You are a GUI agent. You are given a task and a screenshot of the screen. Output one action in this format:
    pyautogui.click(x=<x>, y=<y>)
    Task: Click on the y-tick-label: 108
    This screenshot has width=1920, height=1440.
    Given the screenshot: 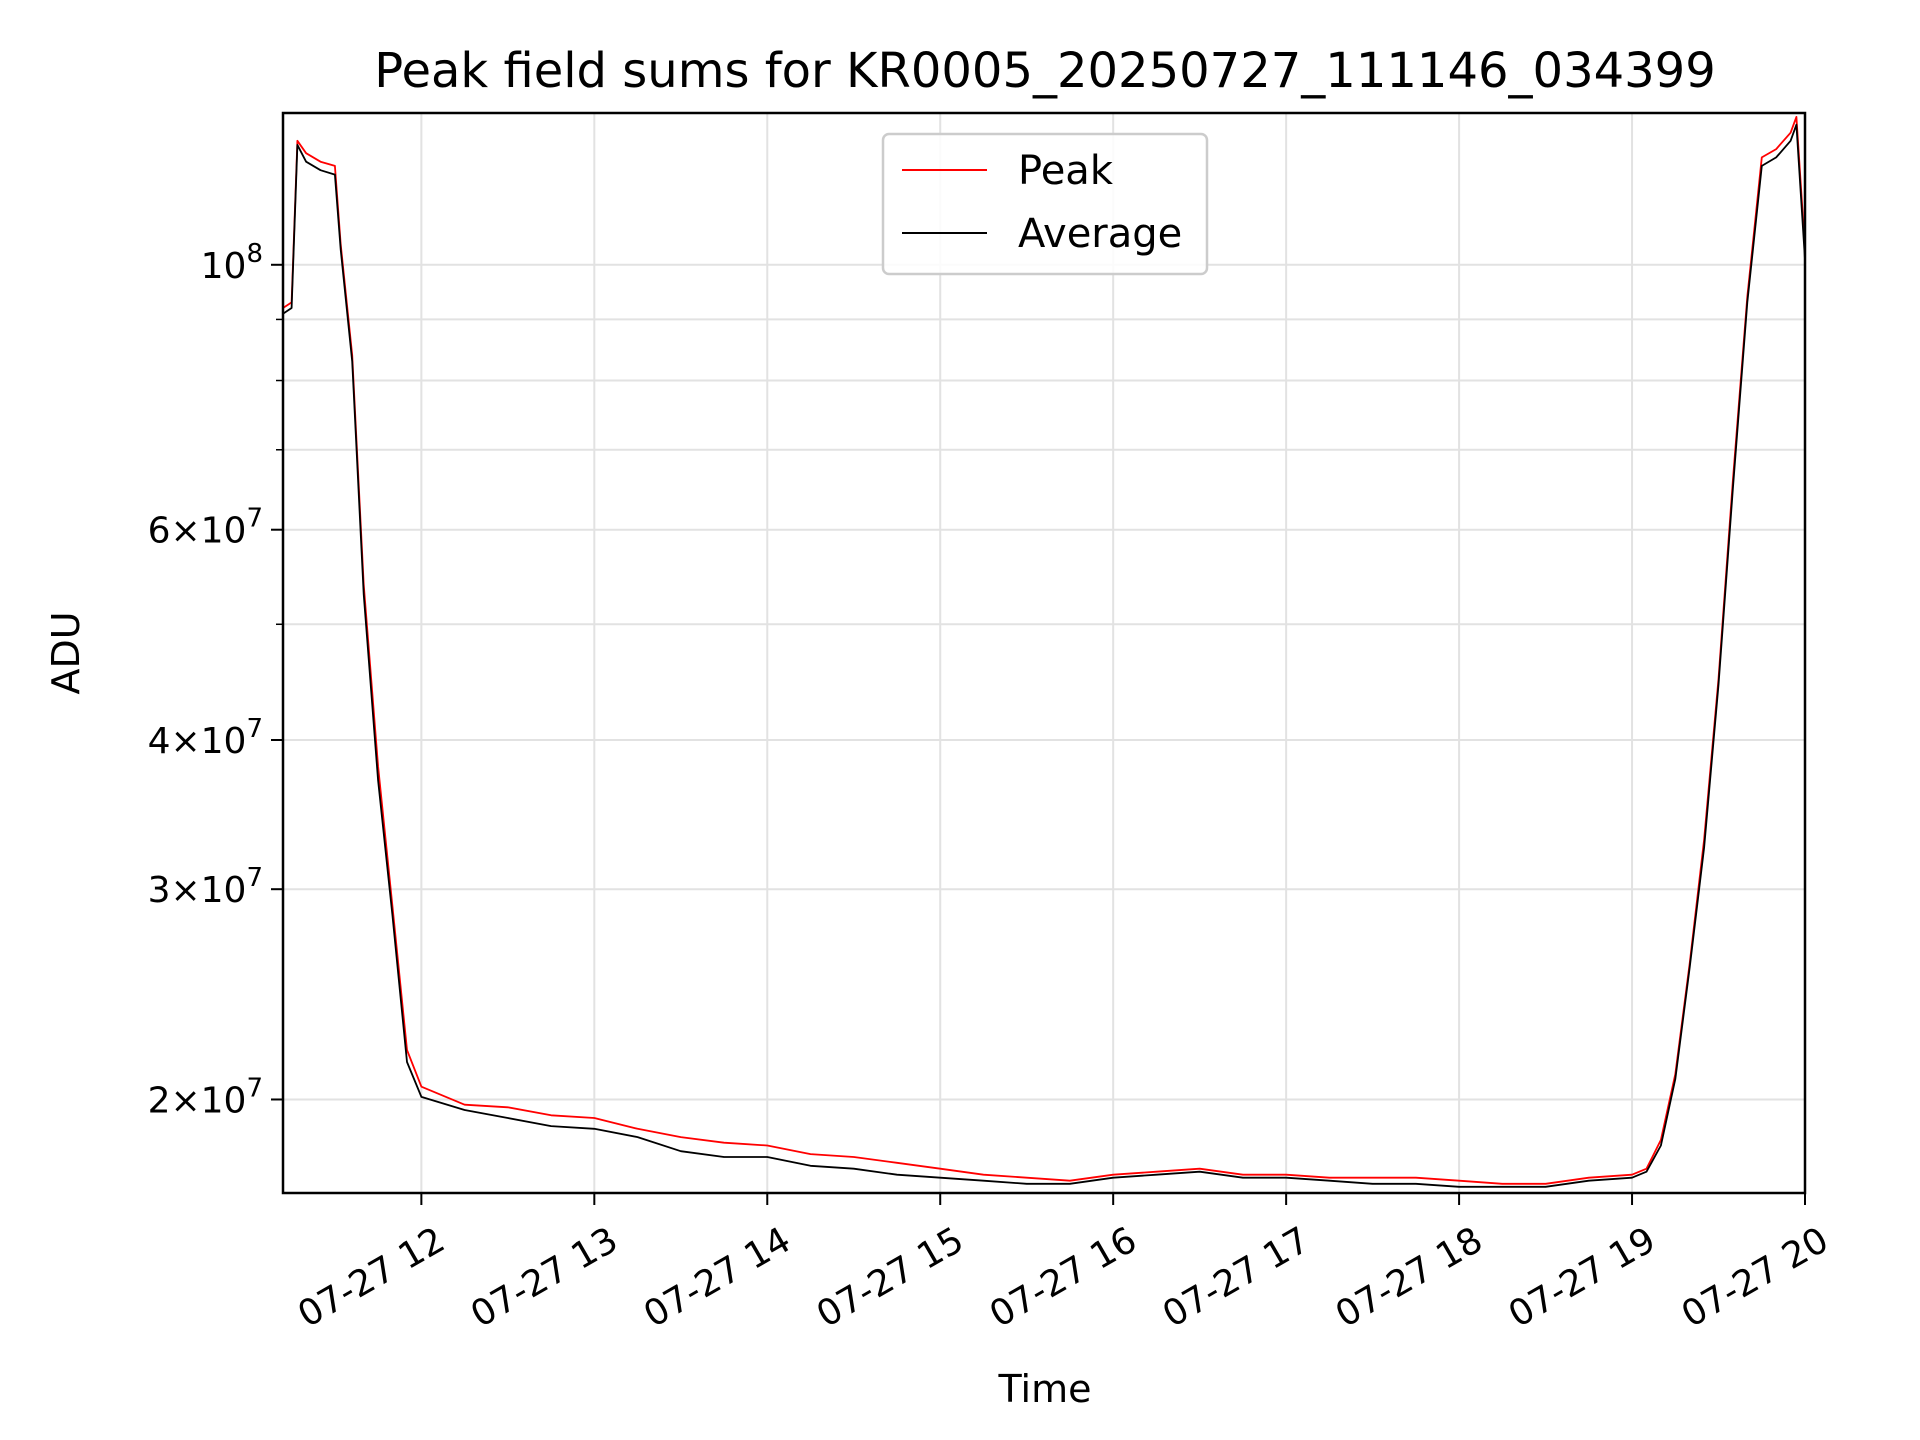 What is the action you would take?
    pyautogui.click(x=232, y=263)
    